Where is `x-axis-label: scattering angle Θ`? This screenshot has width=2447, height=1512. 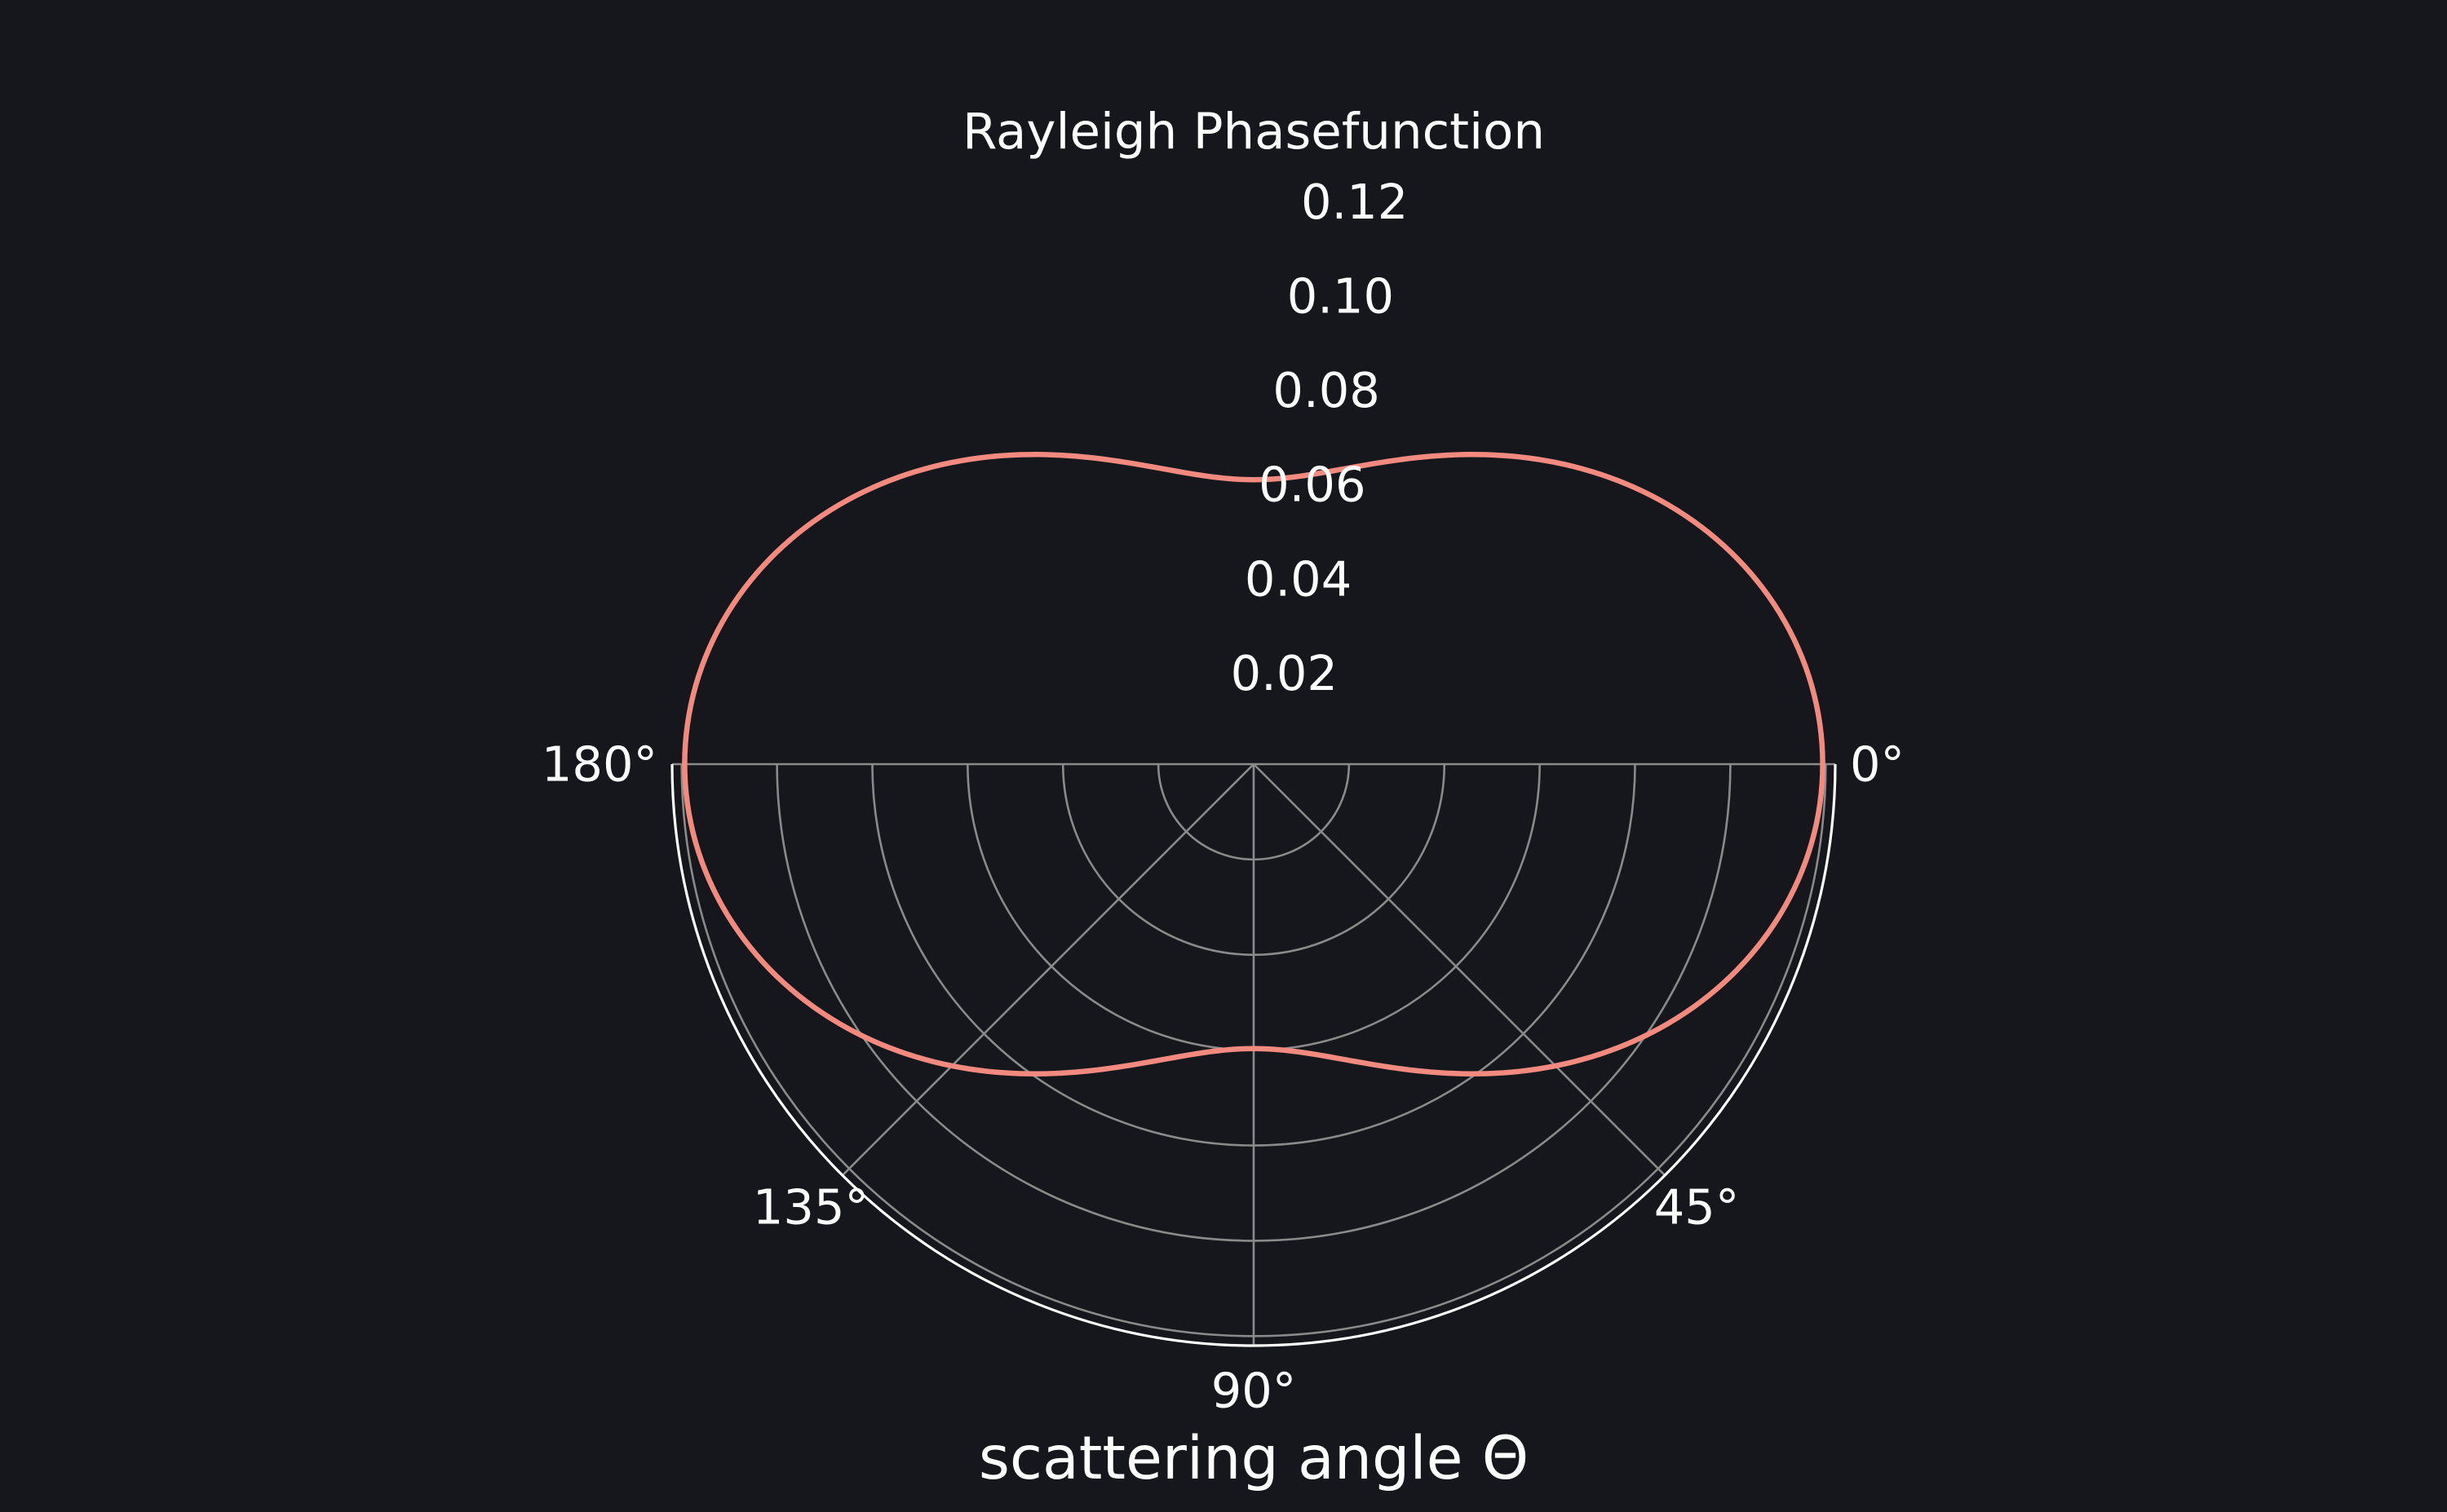 x-axis-label: scattering angle Θ is located at coordinates (1254, 1458).